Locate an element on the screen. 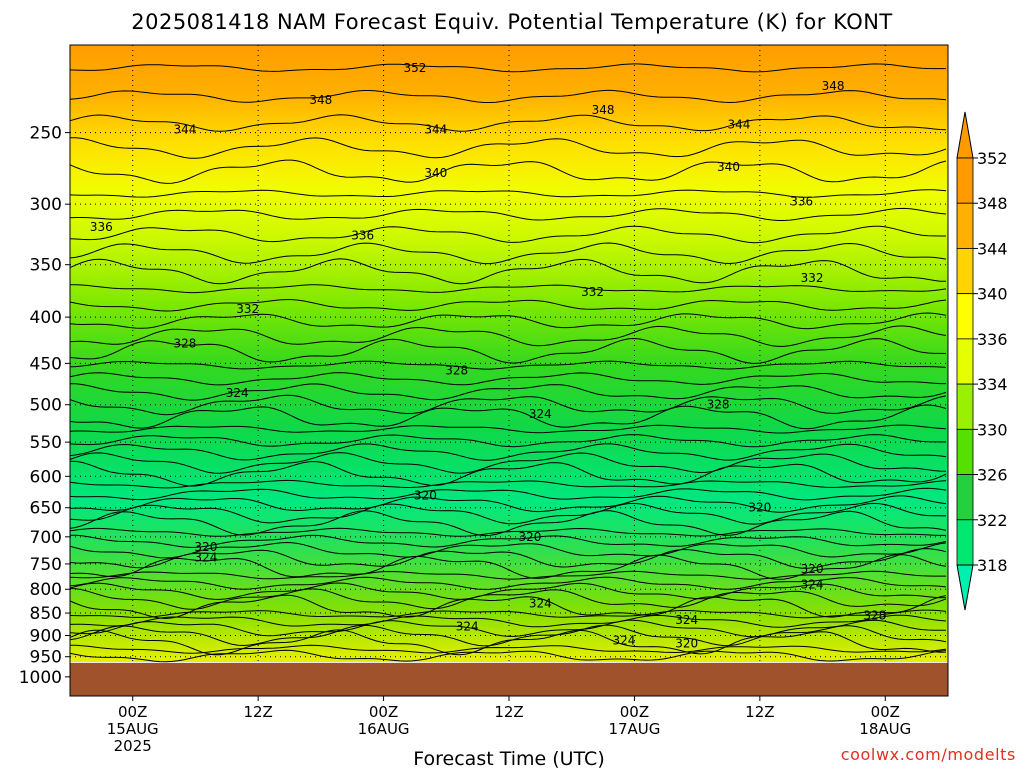 This screenshot has height=768, width=1024. y-tick-label: 1000 is located at coordinates (40, 678).